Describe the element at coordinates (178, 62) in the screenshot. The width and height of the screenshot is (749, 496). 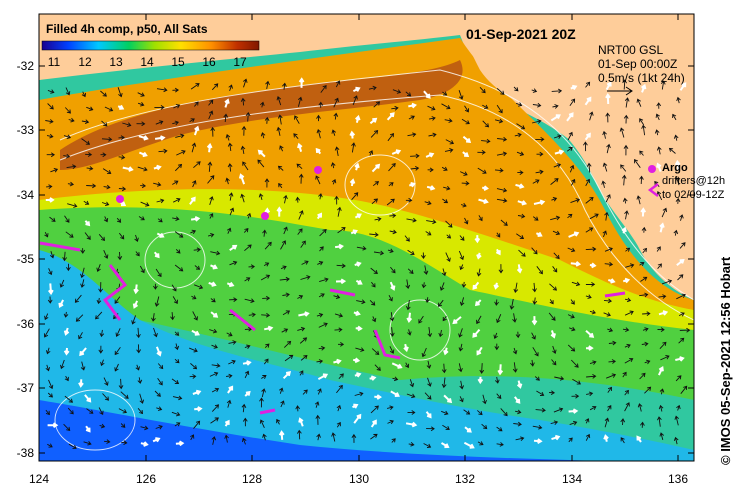
I see `colorbar-tick: 15` at that location.